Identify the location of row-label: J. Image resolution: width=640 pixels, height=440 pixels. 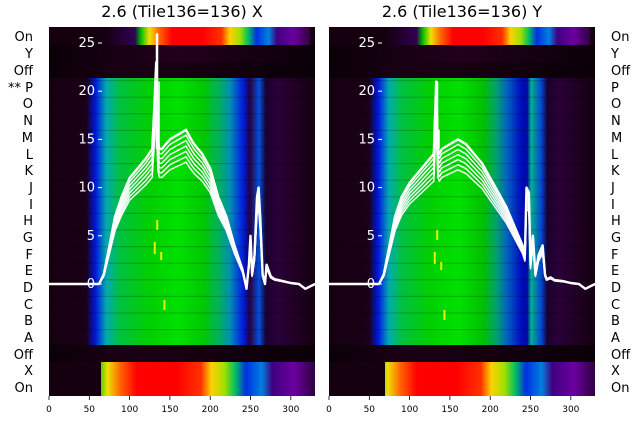
(612, 188).